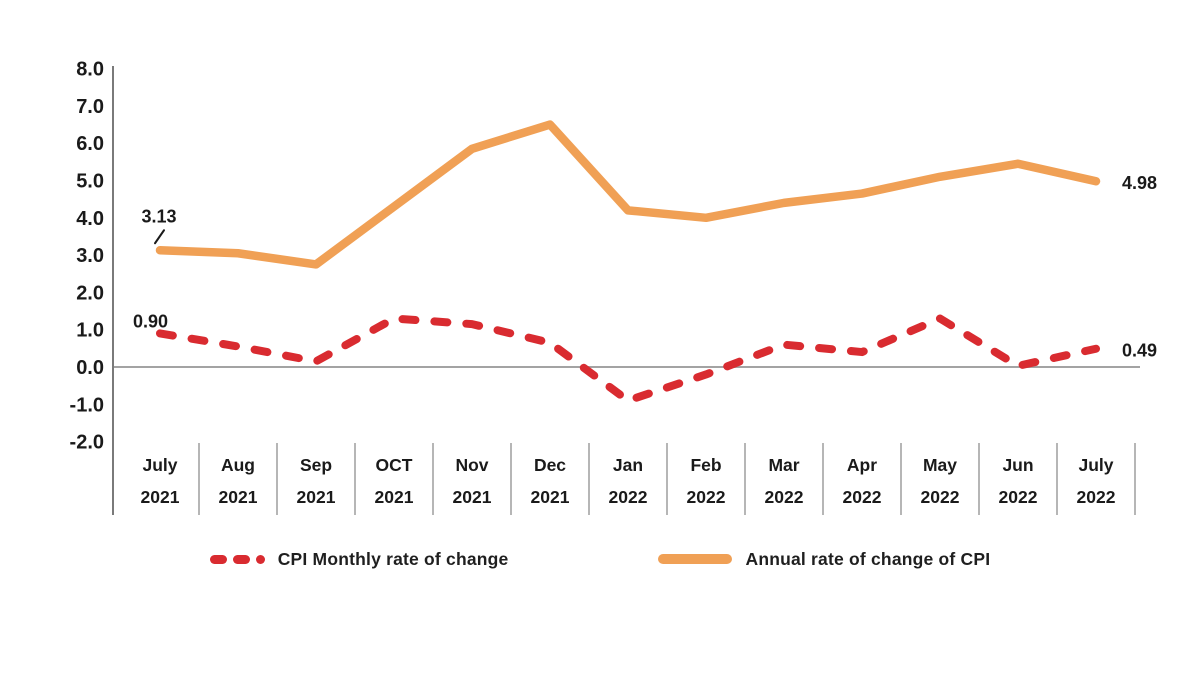 This screenshot has height=674, width=1200. Describe the element at coordinates (1017, 465) in the screenshot. I see `x-axis-label-month: Jun` at that location.